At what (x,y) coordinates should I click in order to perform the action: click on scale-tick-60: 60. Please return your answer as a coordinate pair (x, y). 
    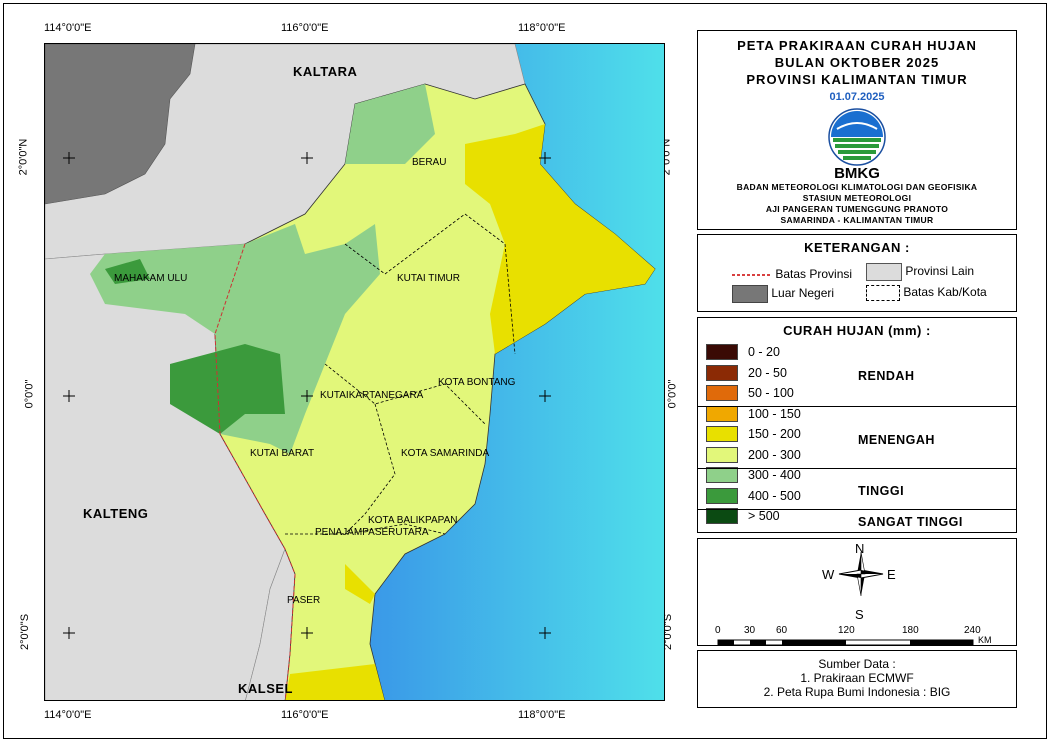
    Looking at the image, I should click on (782, 630).